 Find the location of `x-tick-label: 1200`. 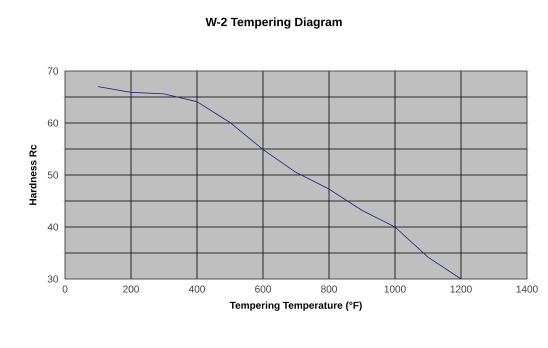

x-tick-label: 1200 is located at coordinates (461, 289).